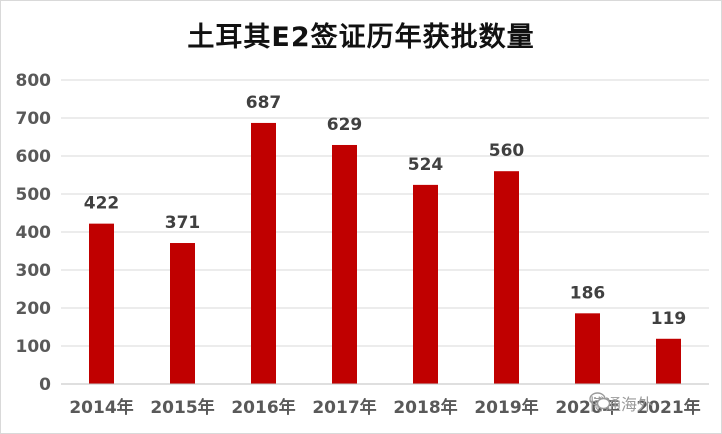 This screenshot has width=722, height=434. I want to click on data-label: 560, so click(507, 151).